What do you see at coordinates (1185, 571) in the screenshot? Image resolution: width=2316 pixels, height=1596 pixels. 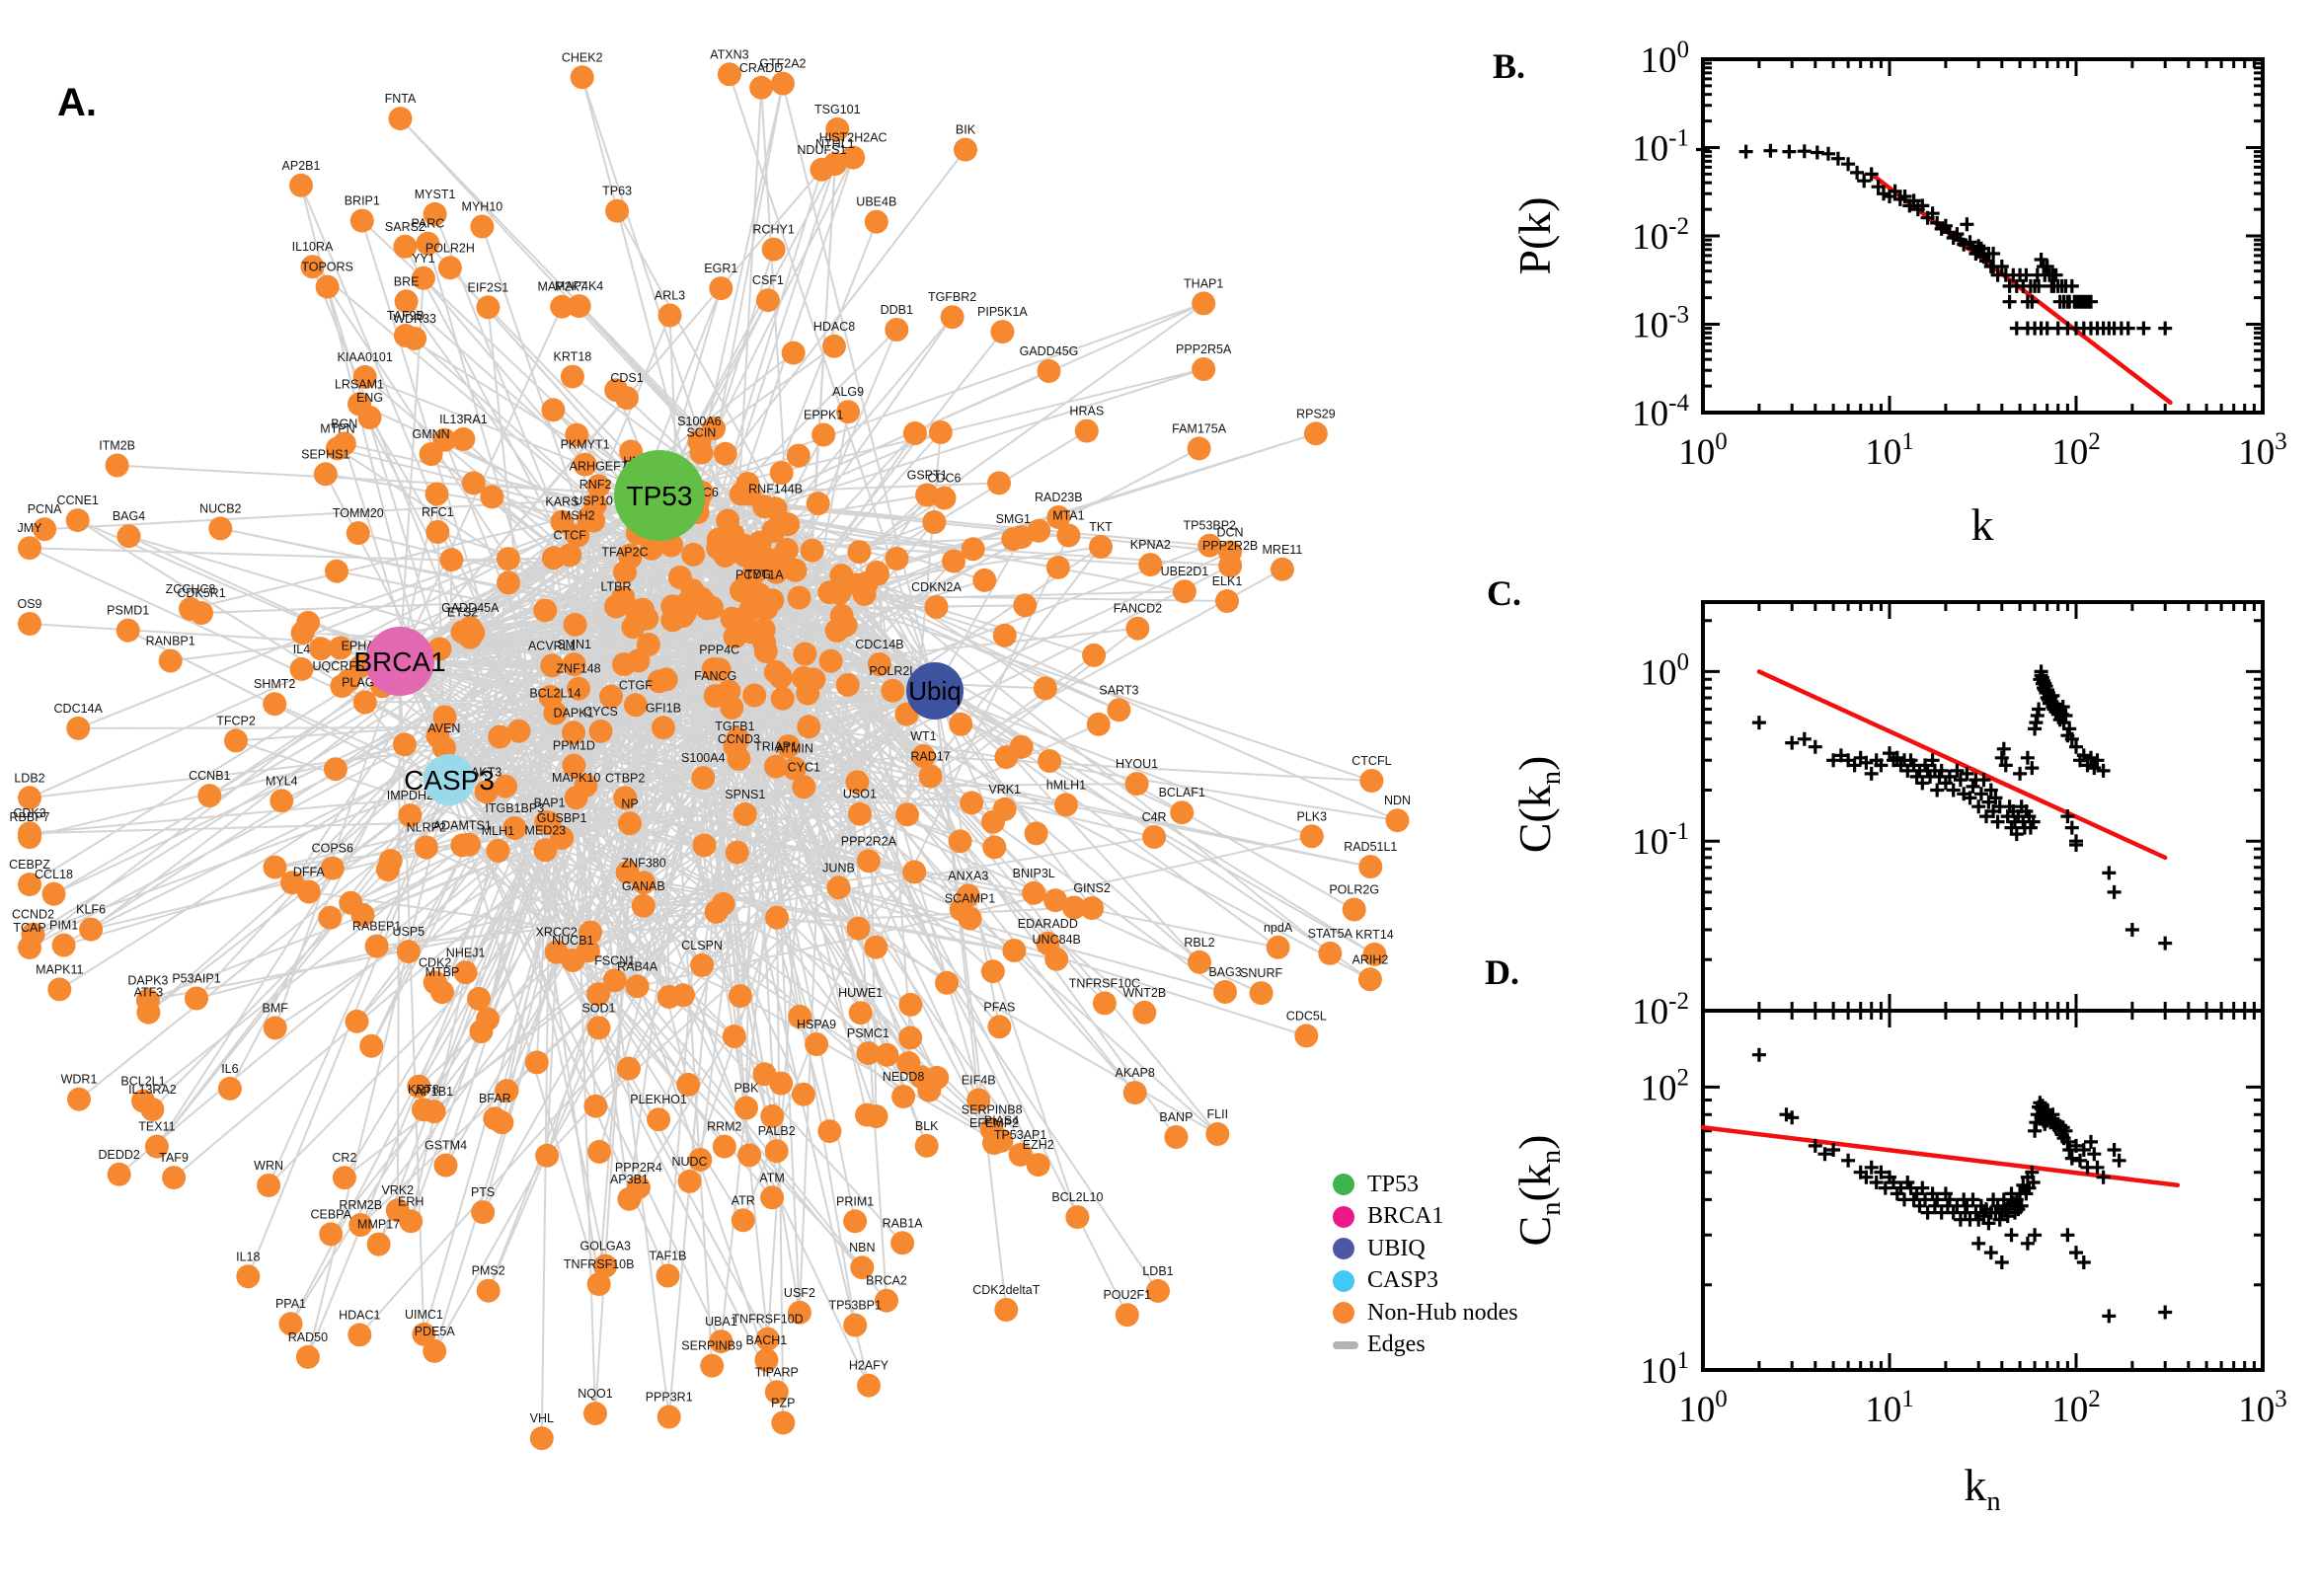 I see `gene-label: UBE2D1` at bounding box center [1185, 571].